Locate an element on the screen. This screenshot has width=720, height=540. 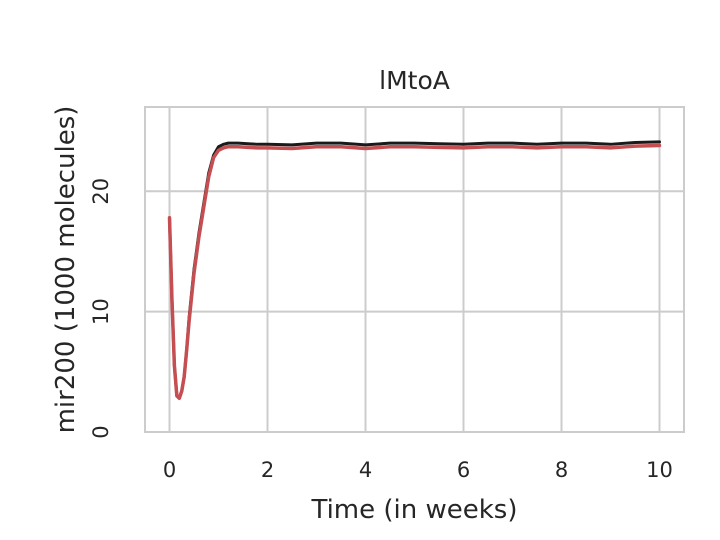
x-tick-label: 2 is located at coordinates (267, 470).